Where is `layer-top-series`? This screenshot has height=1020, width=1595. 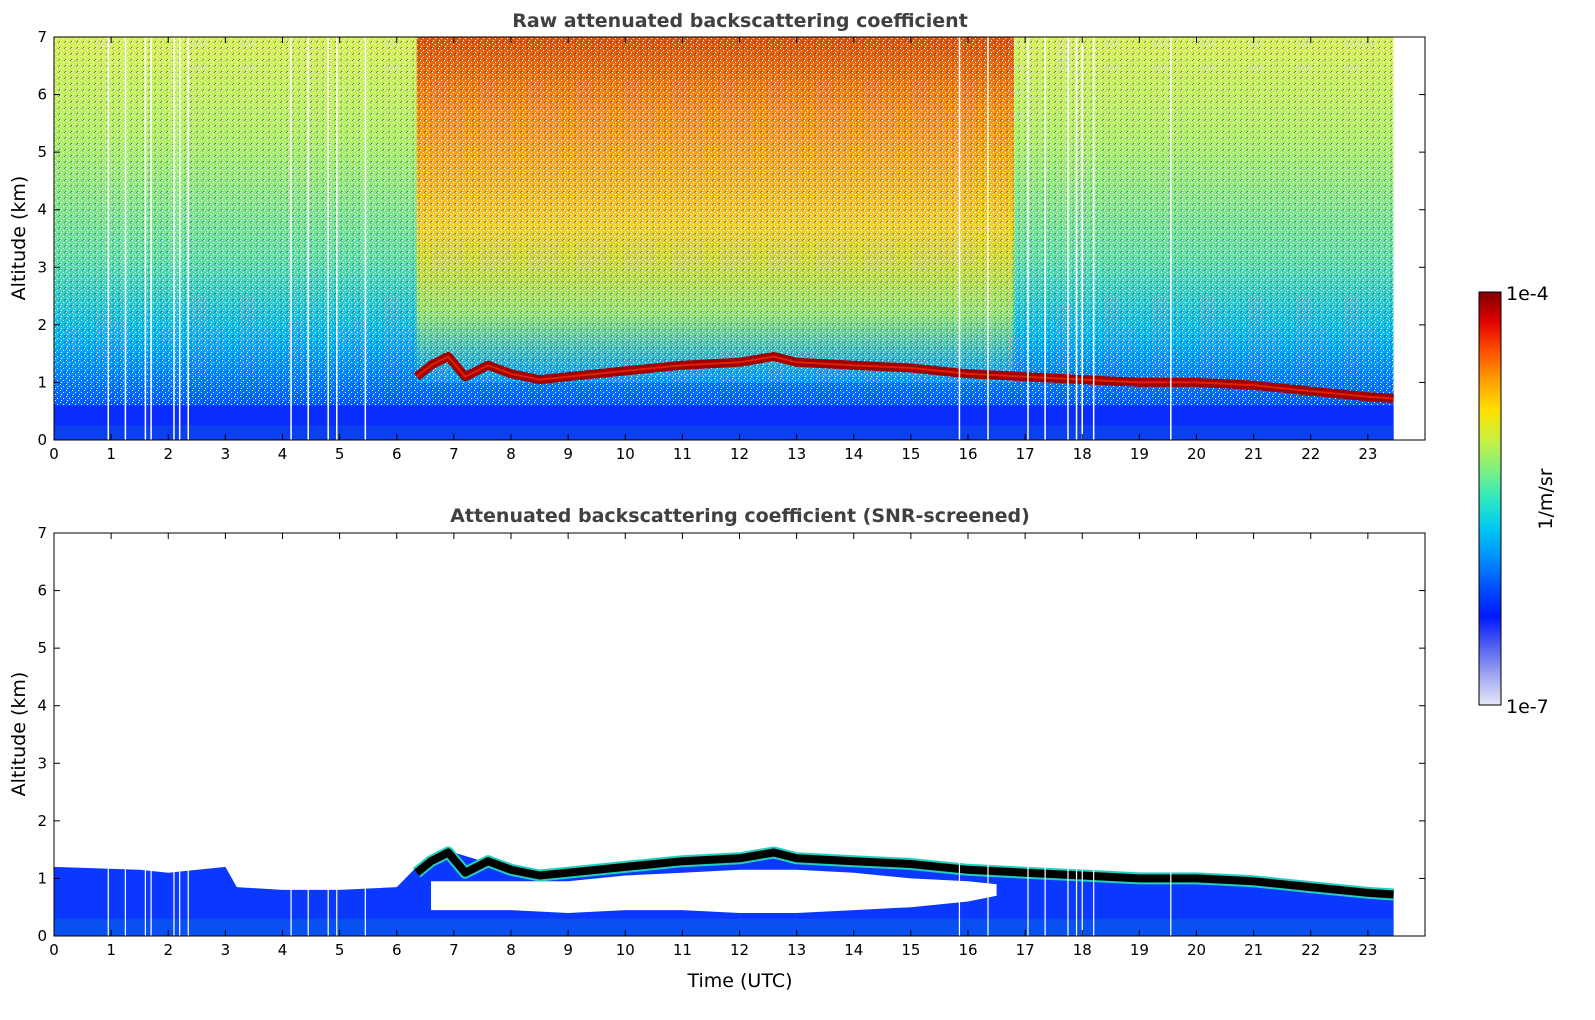 layer-top-series is located at coordinates (904, 873).